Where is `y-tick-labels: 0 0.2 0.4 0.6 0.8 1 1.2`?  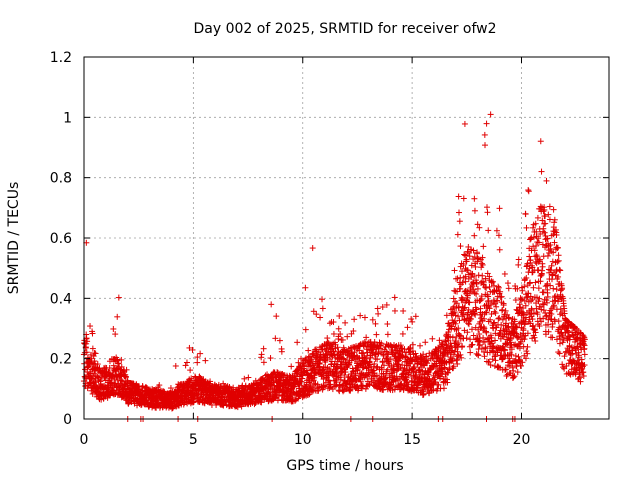
y-tick-labels: 0 0.2 0.4 0.6 0.8 1 1.2 is located at coordinates (61, 239).